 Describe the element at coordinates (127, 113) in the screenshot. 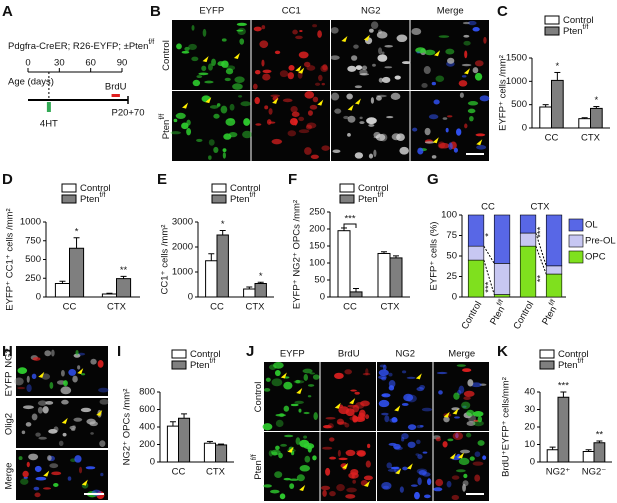

I see `end-label: P20+70` at that location.